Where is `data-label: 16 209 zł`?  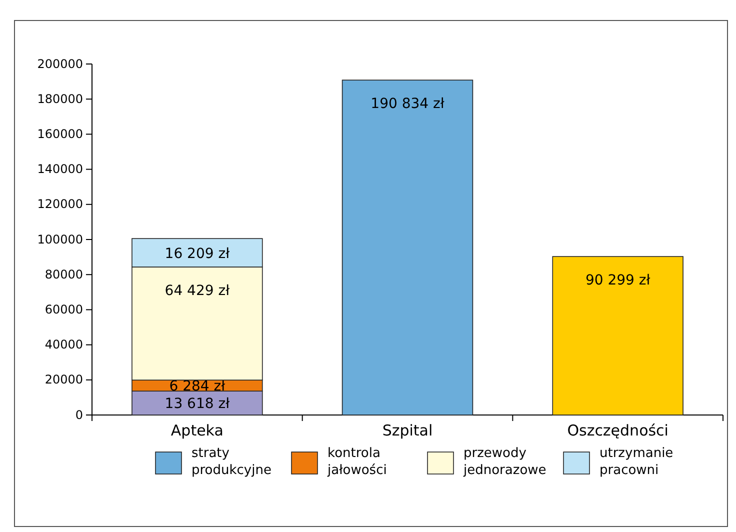
data-label: 16 209 zł is located at coordinates (197, 254).